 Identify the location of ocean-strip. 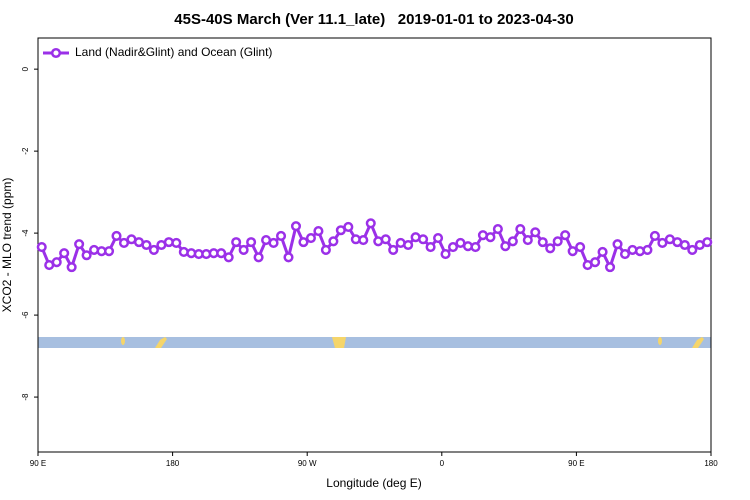
(374, 342).